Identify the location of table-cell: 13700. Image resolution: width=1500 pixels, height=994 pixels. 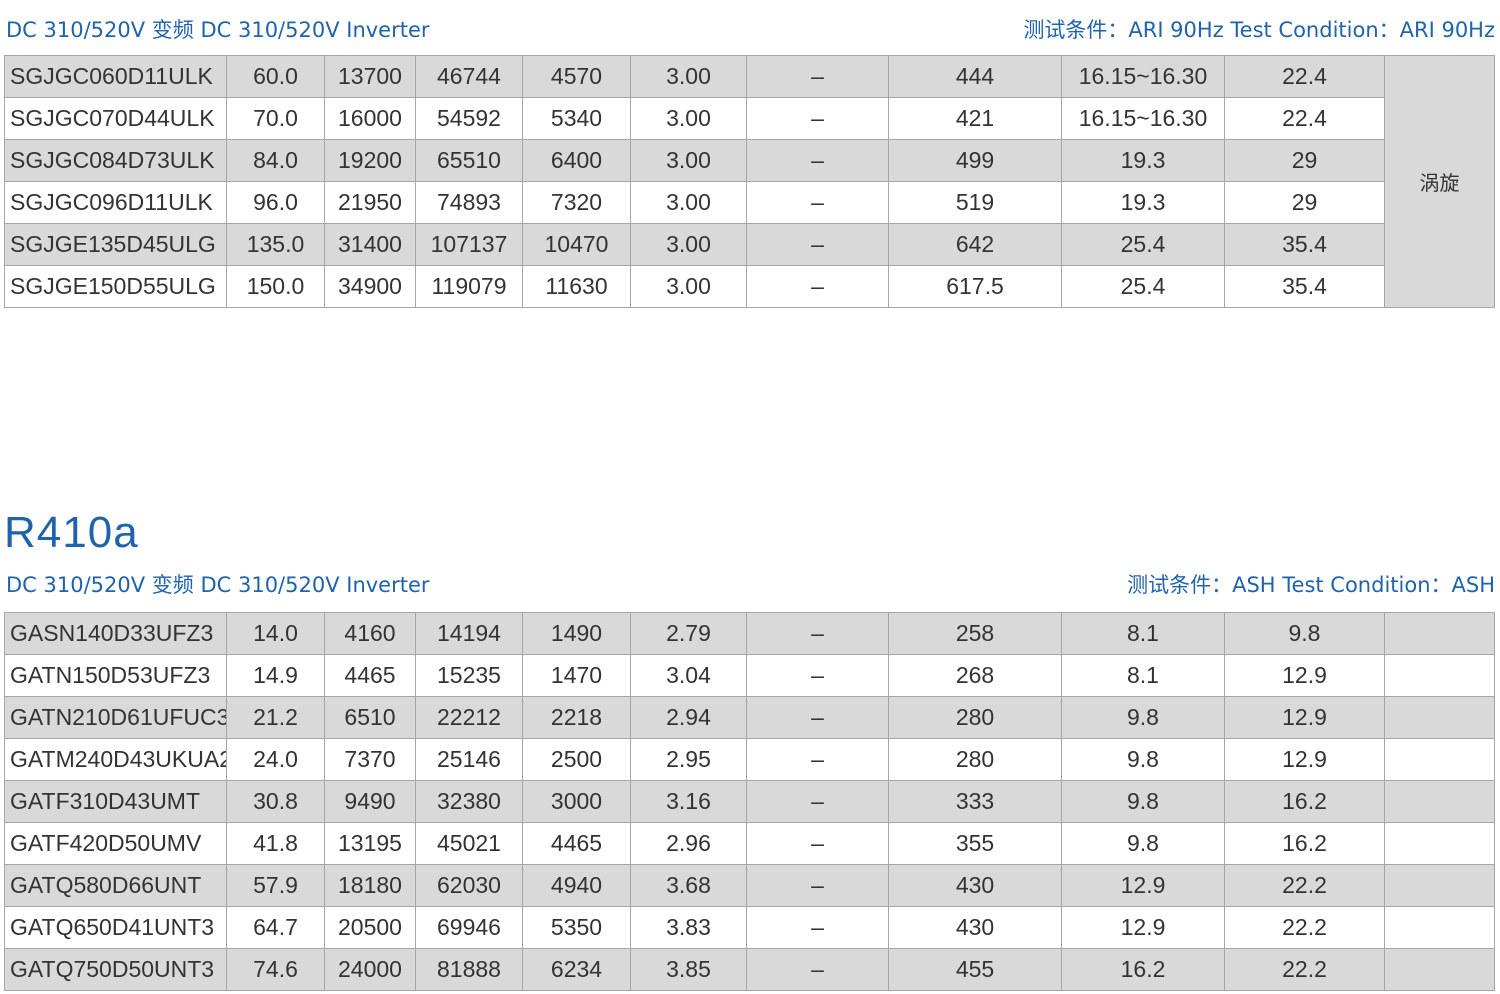
(370, 76).